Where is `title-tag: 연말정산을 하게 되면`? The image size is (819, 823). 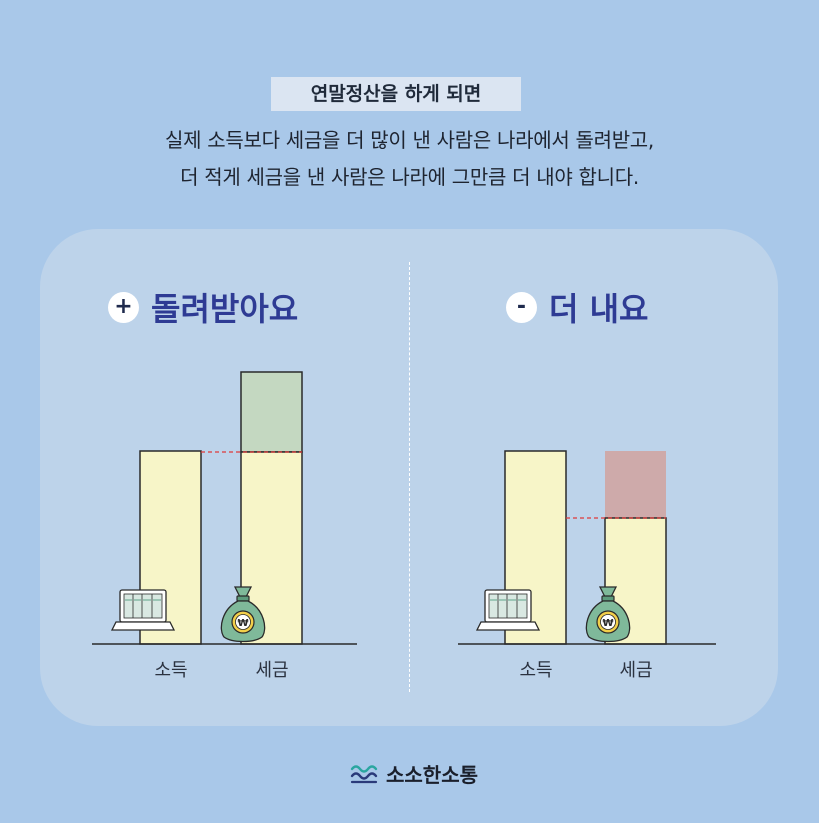 title-tag: 연말정산을 하게 되면 is located at coordinates (396, 94).